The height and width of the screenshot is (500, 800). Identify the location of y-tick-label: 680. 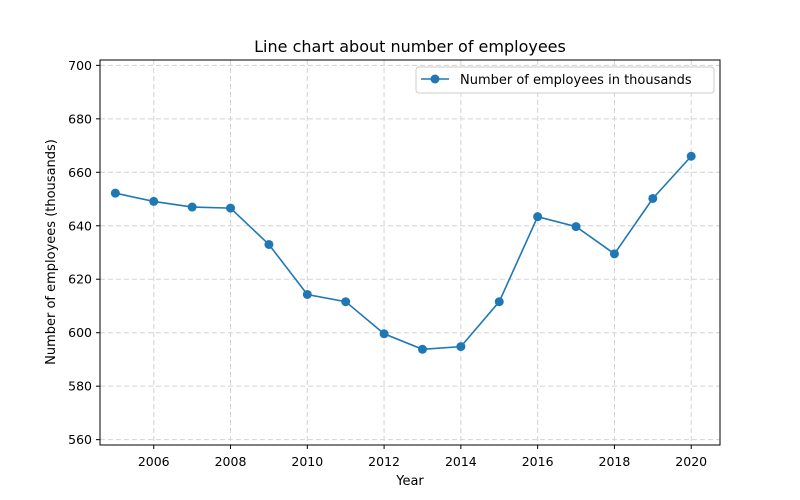
(80, 118).